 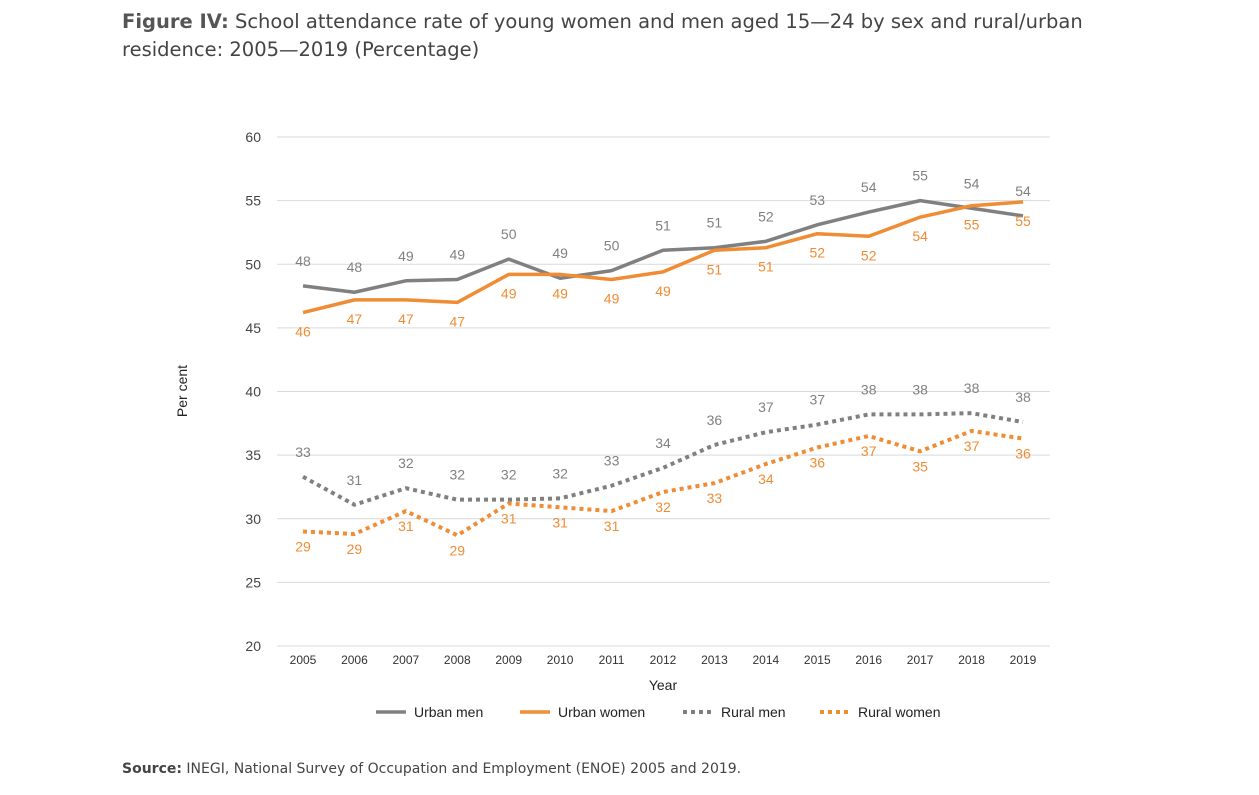 I want to click on data-label: 35, so click(x=920, y=466).